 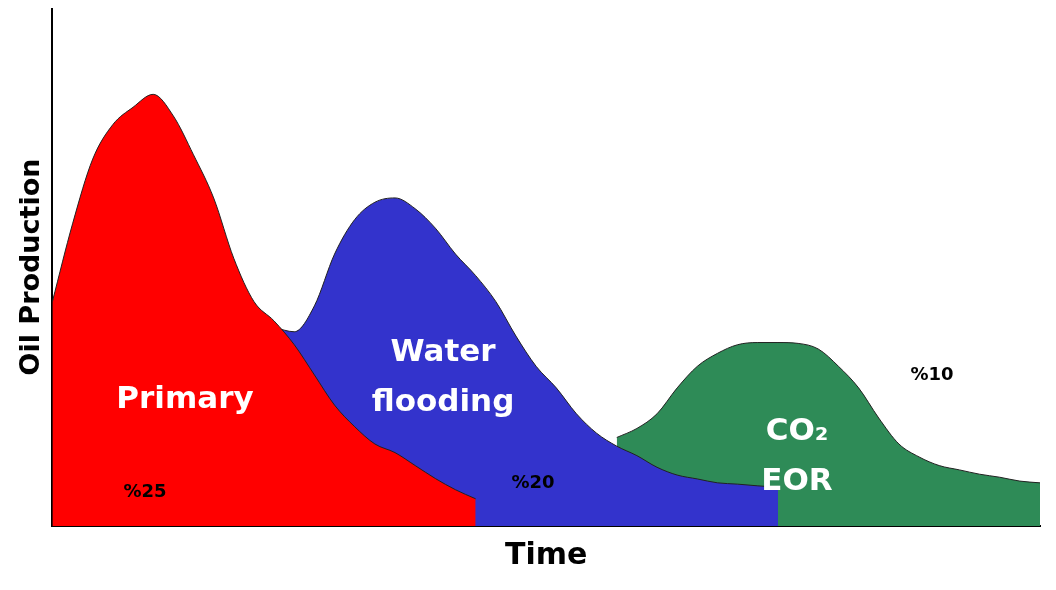 I want to click on x-axis-title: Time, so click(x=546, y=553).